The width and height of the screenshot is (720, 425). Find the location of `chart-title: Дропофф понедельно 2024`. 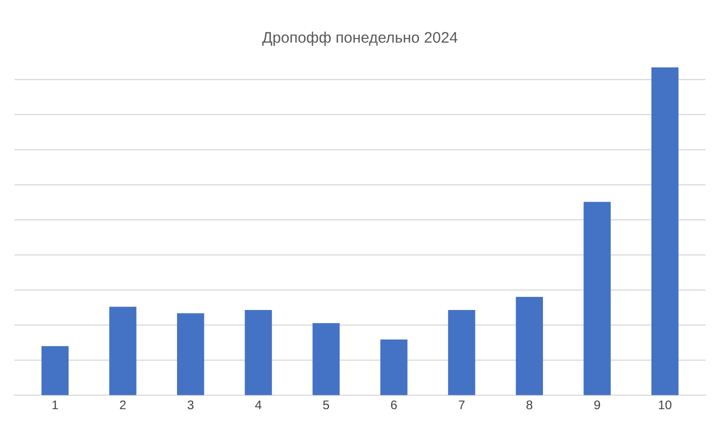

chart-title: Дропофф понедельно 2024 is located at coordinates (360, 39).